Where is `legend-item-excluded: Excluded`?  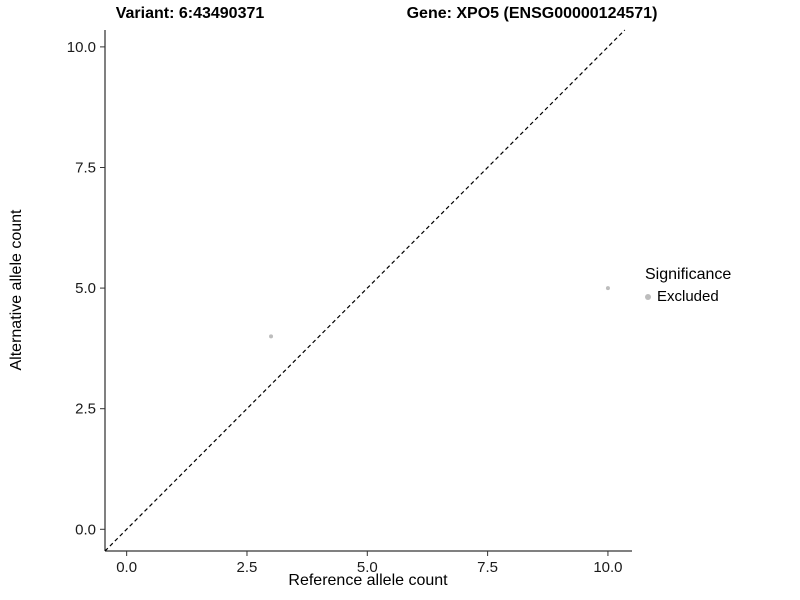 legend-item-excluded: Excluded is located at coordinates (688, 296).